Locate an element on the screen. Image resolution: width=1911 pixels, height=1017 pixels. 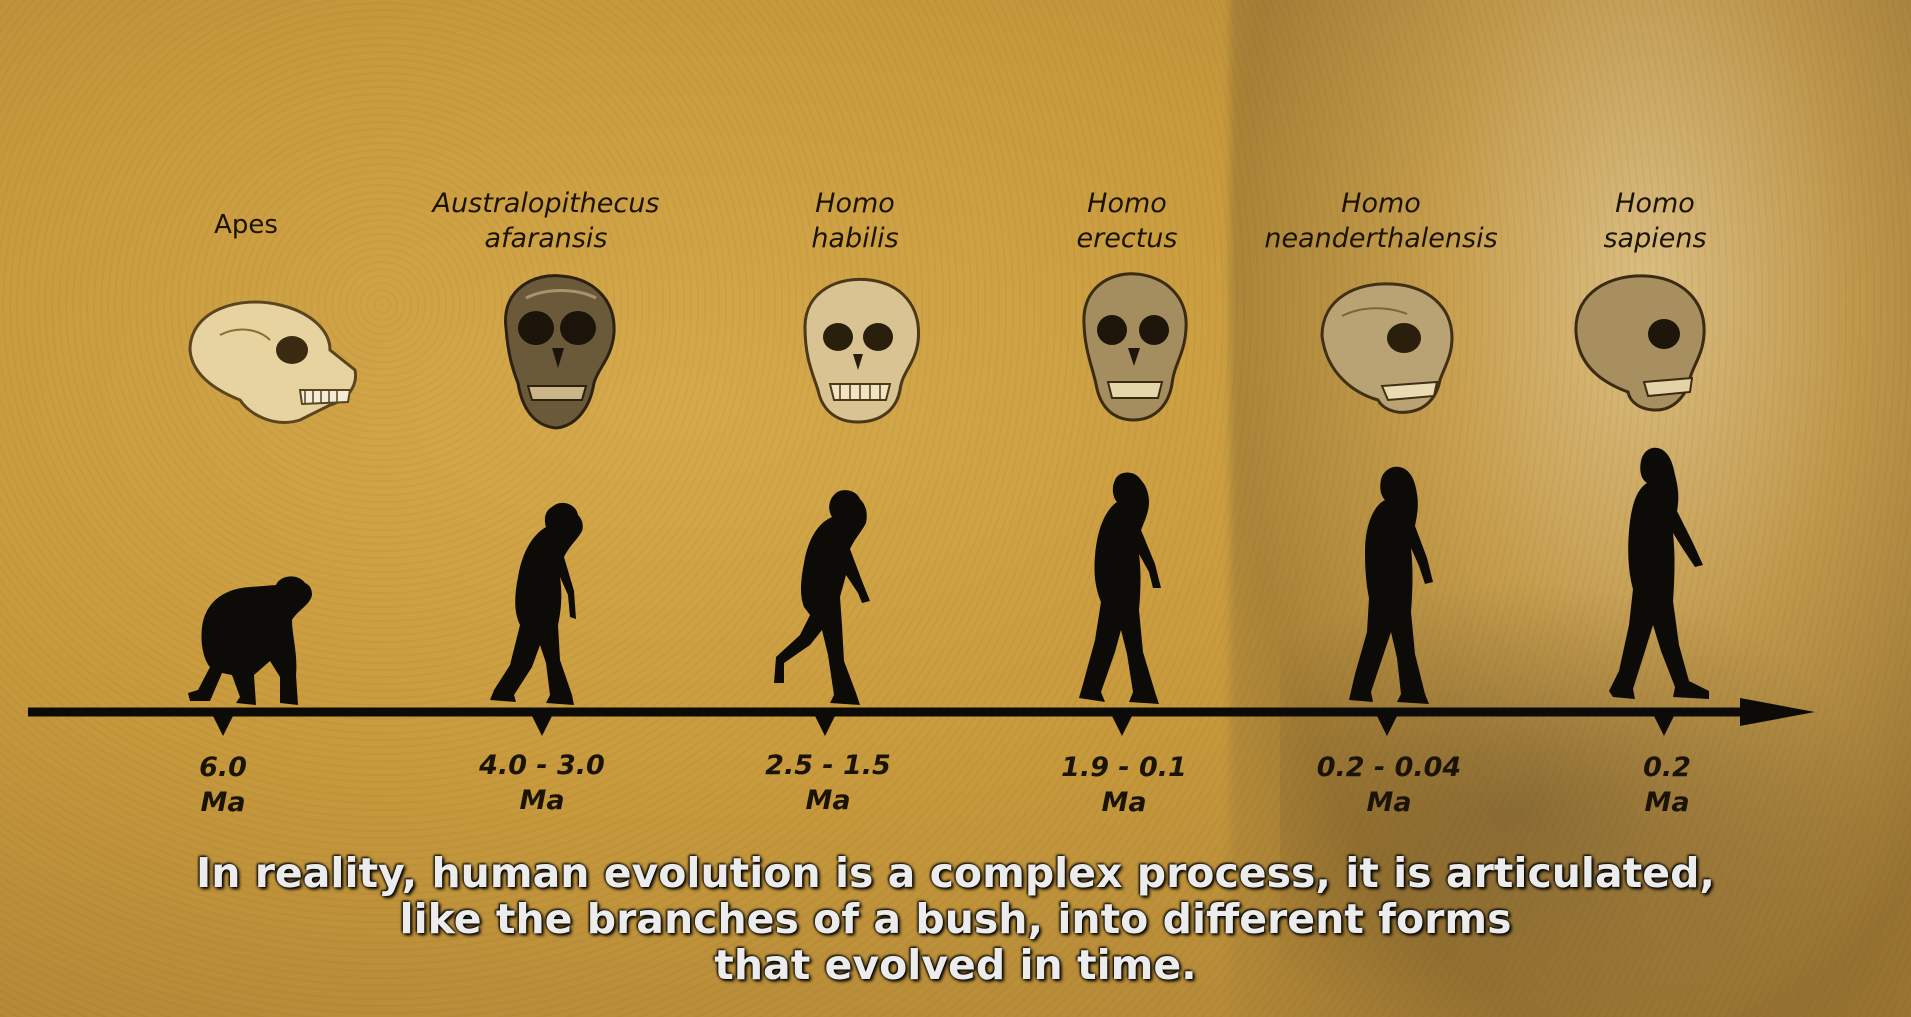
date-value: 6.0 is located at coordinates (223, 767).